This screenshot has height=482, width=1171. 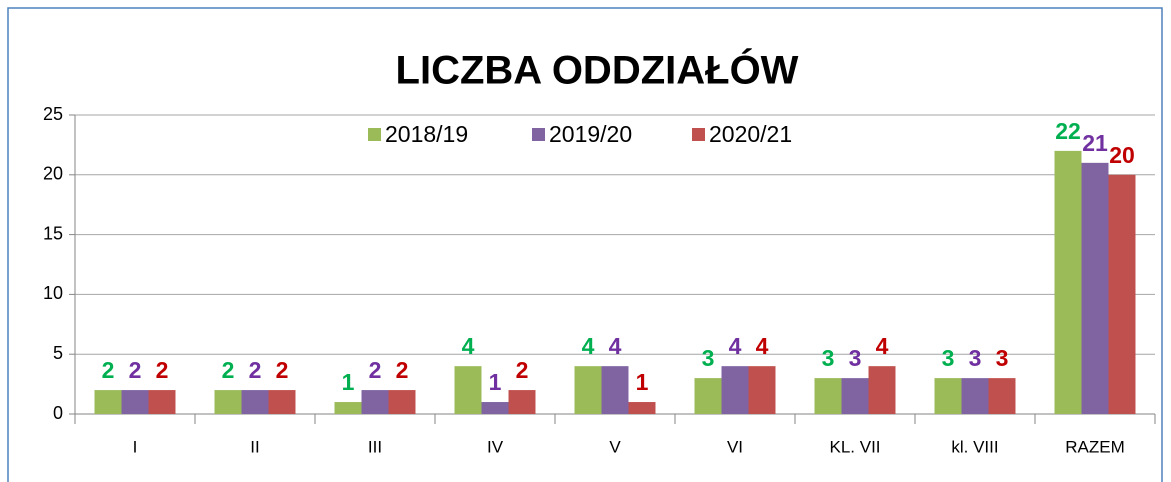 What do you see at coordinates (53, 233) in the screenshot?
I see `y-tick-label: 15` at bounding box center [53, 233].